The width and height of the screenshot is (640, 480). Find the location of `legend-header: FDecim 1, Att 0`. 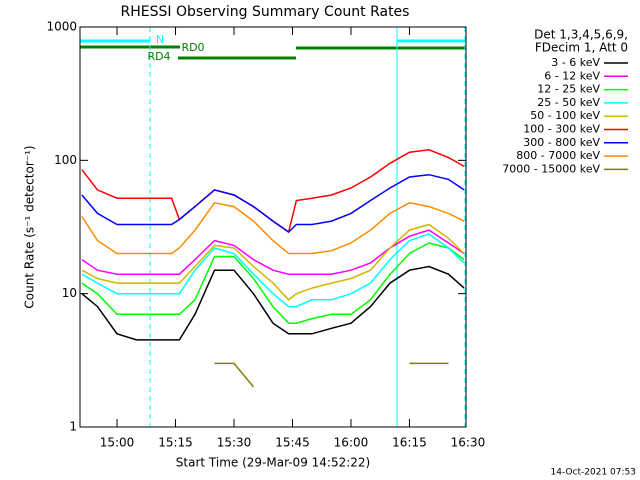

legend-header: FDecim 1, Att 0 is located at coordinates (581, 48).